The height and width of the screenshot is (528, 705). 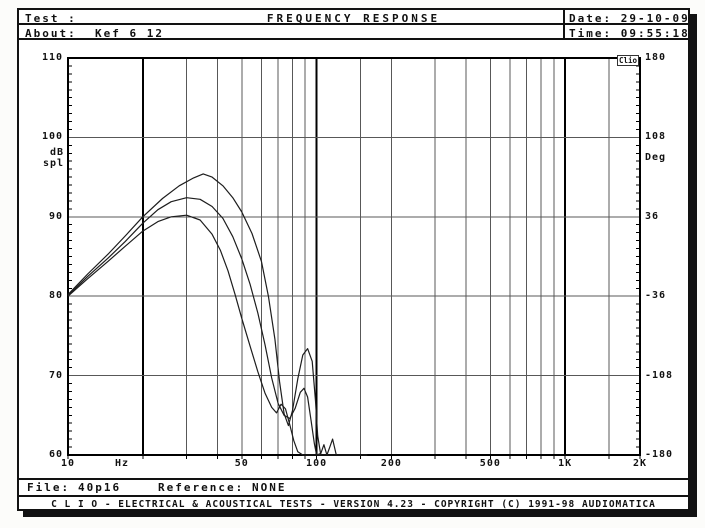 What do you see at coordinates (55, 454) in the screenshot?
I see `y-axis-label-60: 60` at bounding box center [55, 454].